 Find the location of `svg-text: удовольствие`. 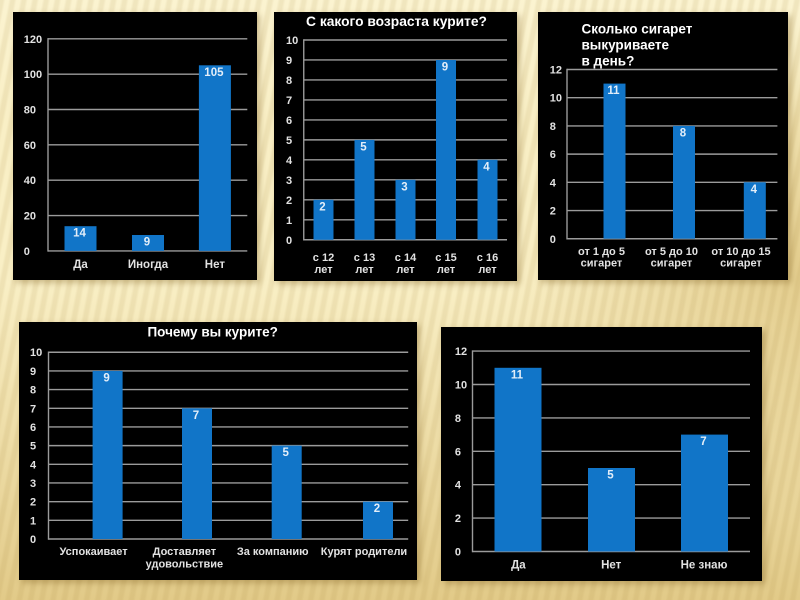

svg-text: удовольствие is located at coordinates (185, 564).